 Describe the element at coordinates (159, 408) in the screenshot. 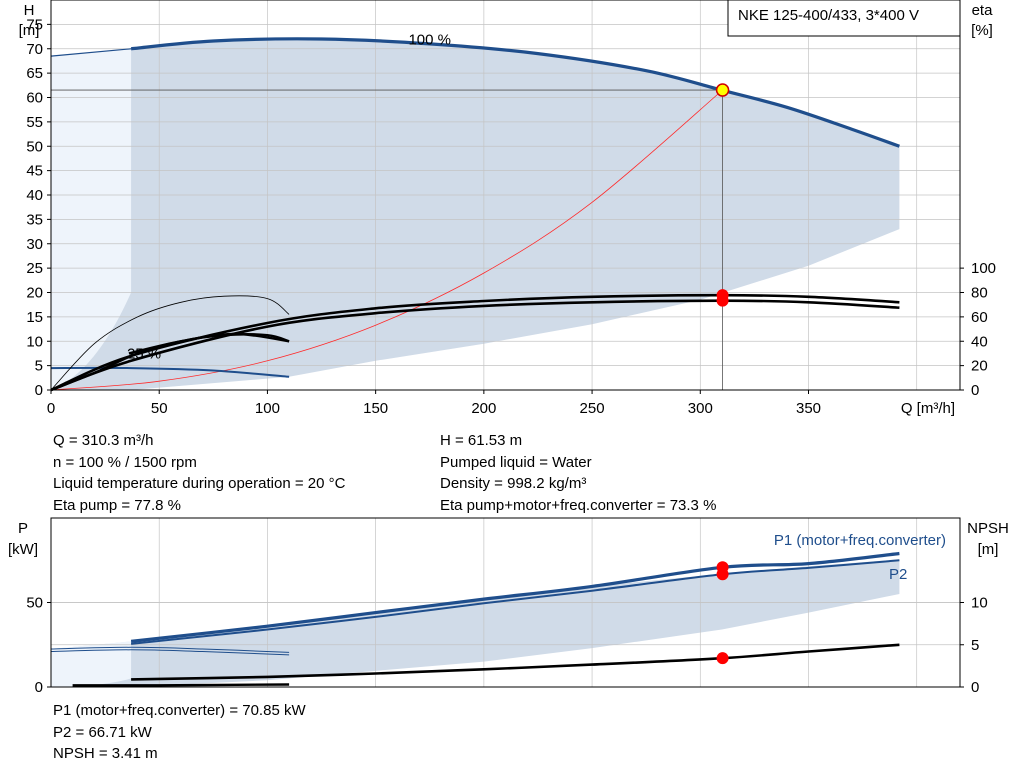

I see `xtick-label-50: 50` at that location.